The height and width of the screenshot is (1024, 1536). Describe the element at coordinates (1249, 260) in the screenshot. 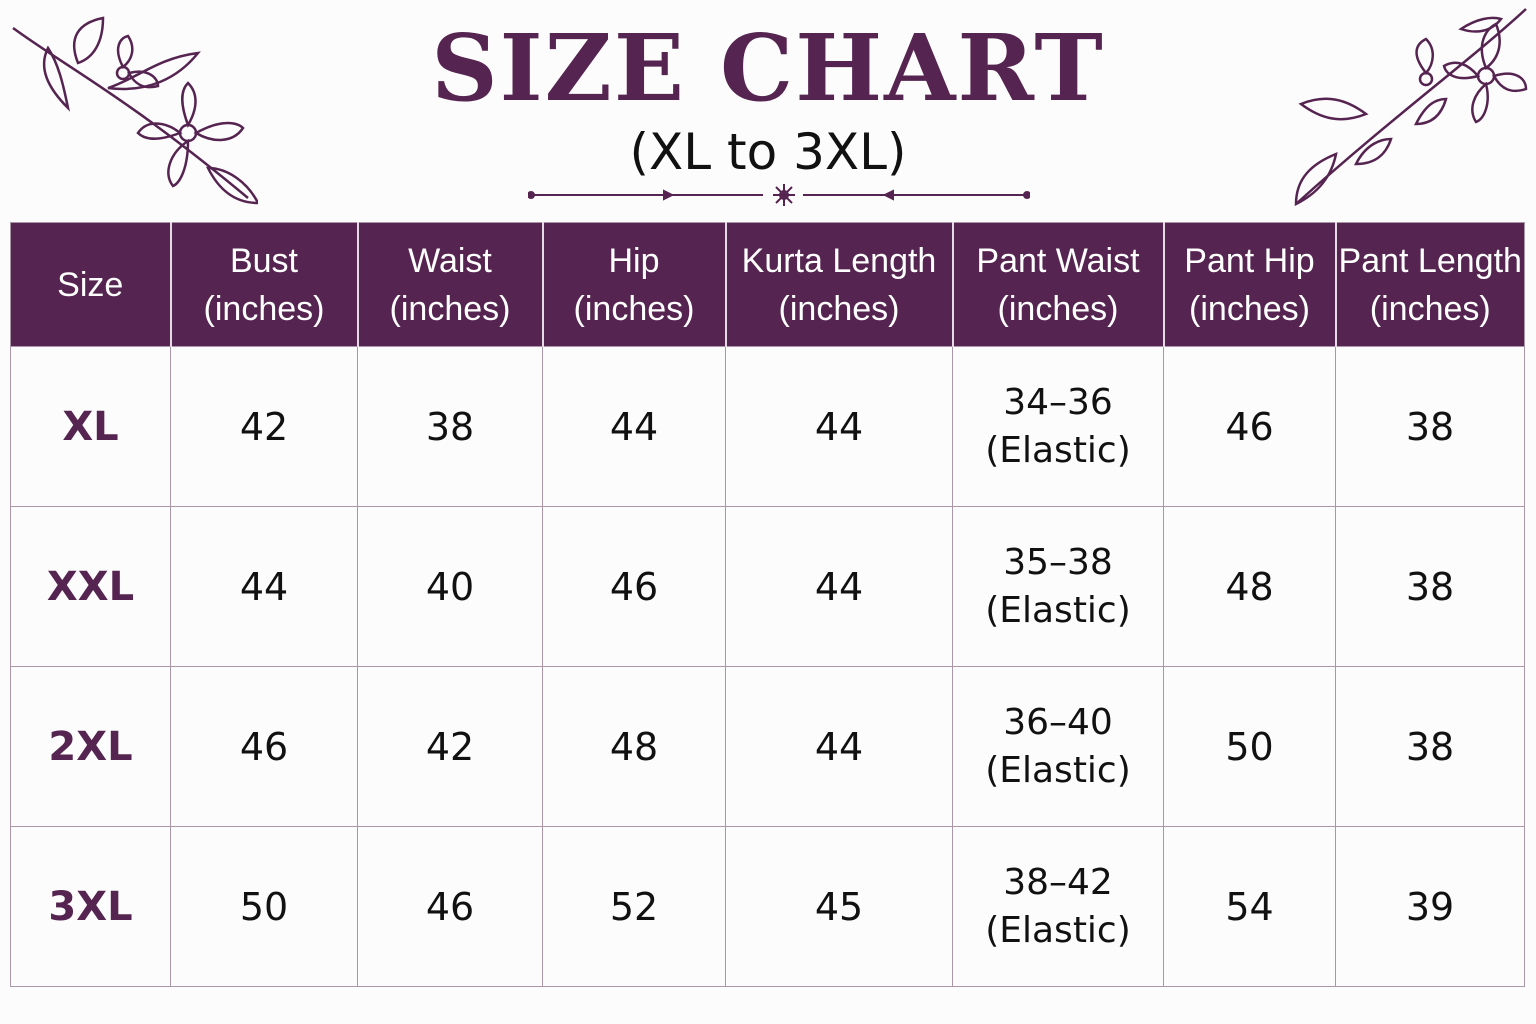

I see `column-header-label: Pant Hip` at that location.